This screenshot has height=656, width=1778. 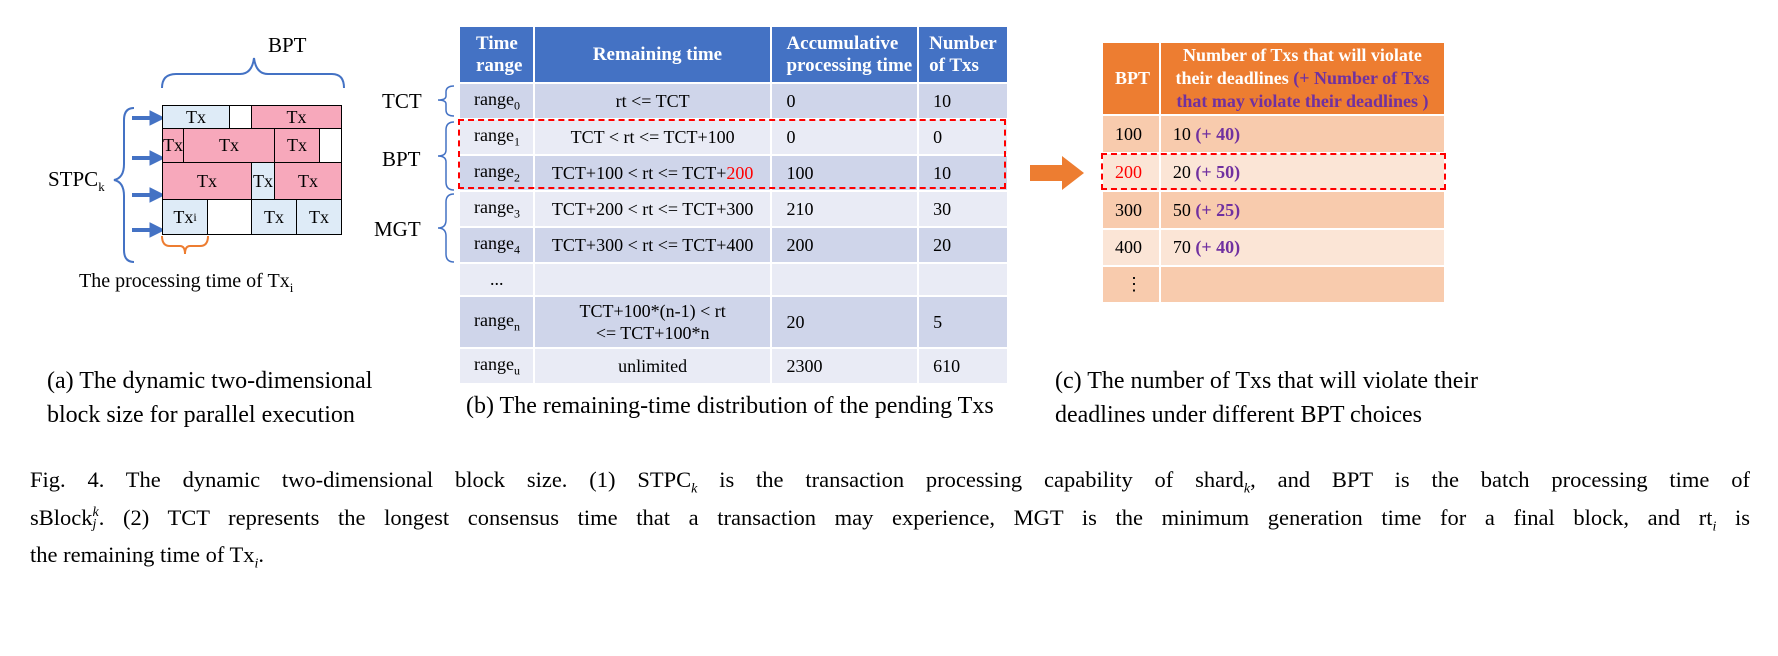 I want to click on table-row: 400 70 (+ 40), so click(x=1274, y=247).